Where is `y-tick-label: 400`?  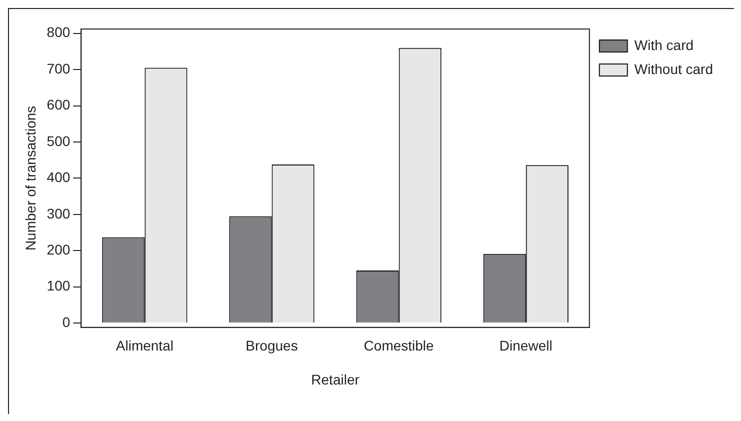
y-tick-label: 400 is located at coordinates (58, 177).